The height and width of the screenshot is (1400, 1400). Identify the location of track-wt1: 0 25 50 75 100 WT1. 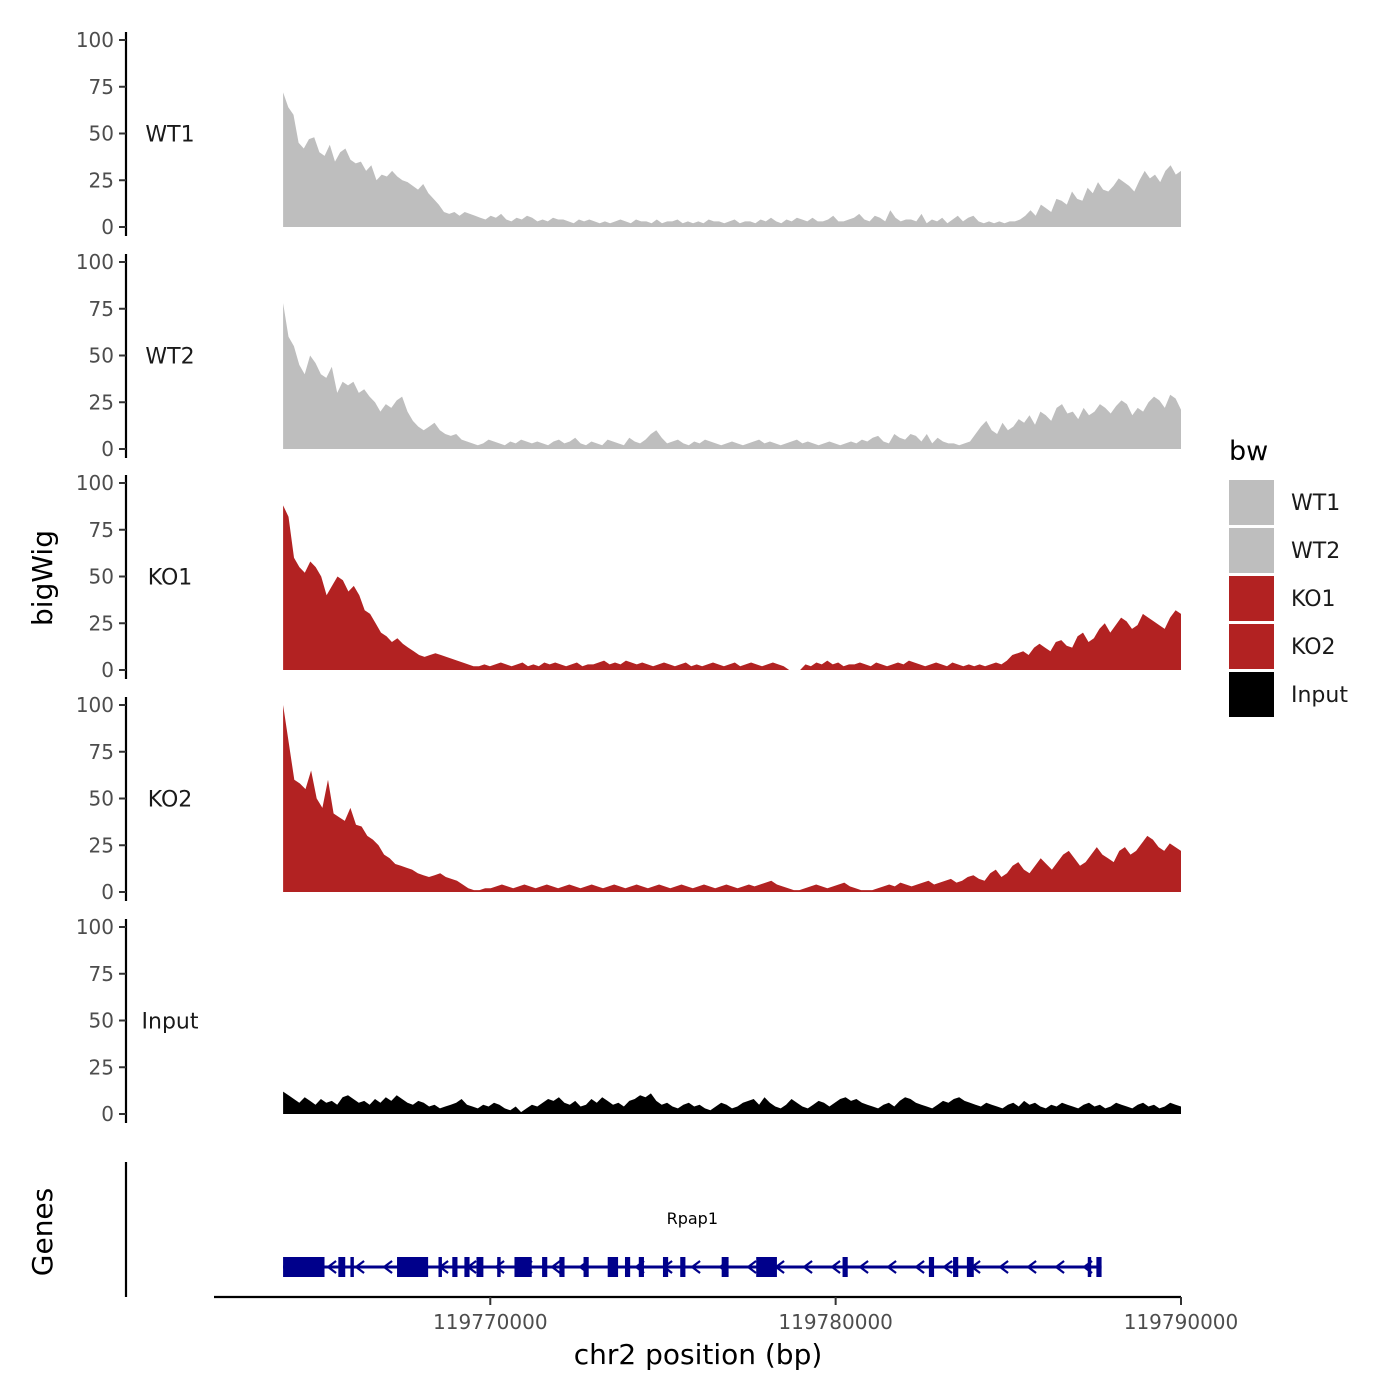
(629, 133).